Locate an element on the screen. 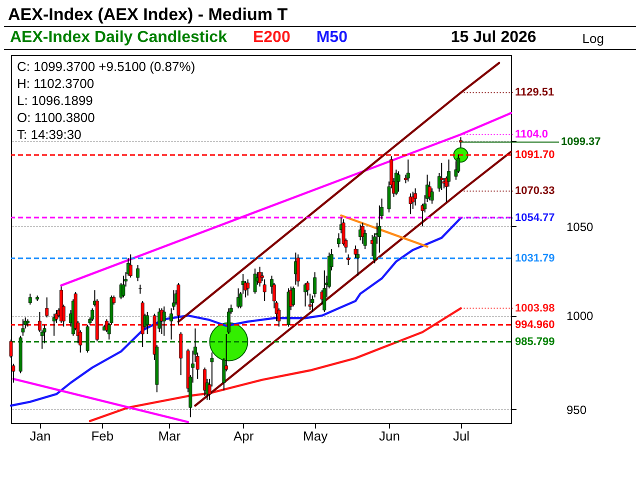  annotation: T: 14:39:30 is located at coordinates (49, 134).